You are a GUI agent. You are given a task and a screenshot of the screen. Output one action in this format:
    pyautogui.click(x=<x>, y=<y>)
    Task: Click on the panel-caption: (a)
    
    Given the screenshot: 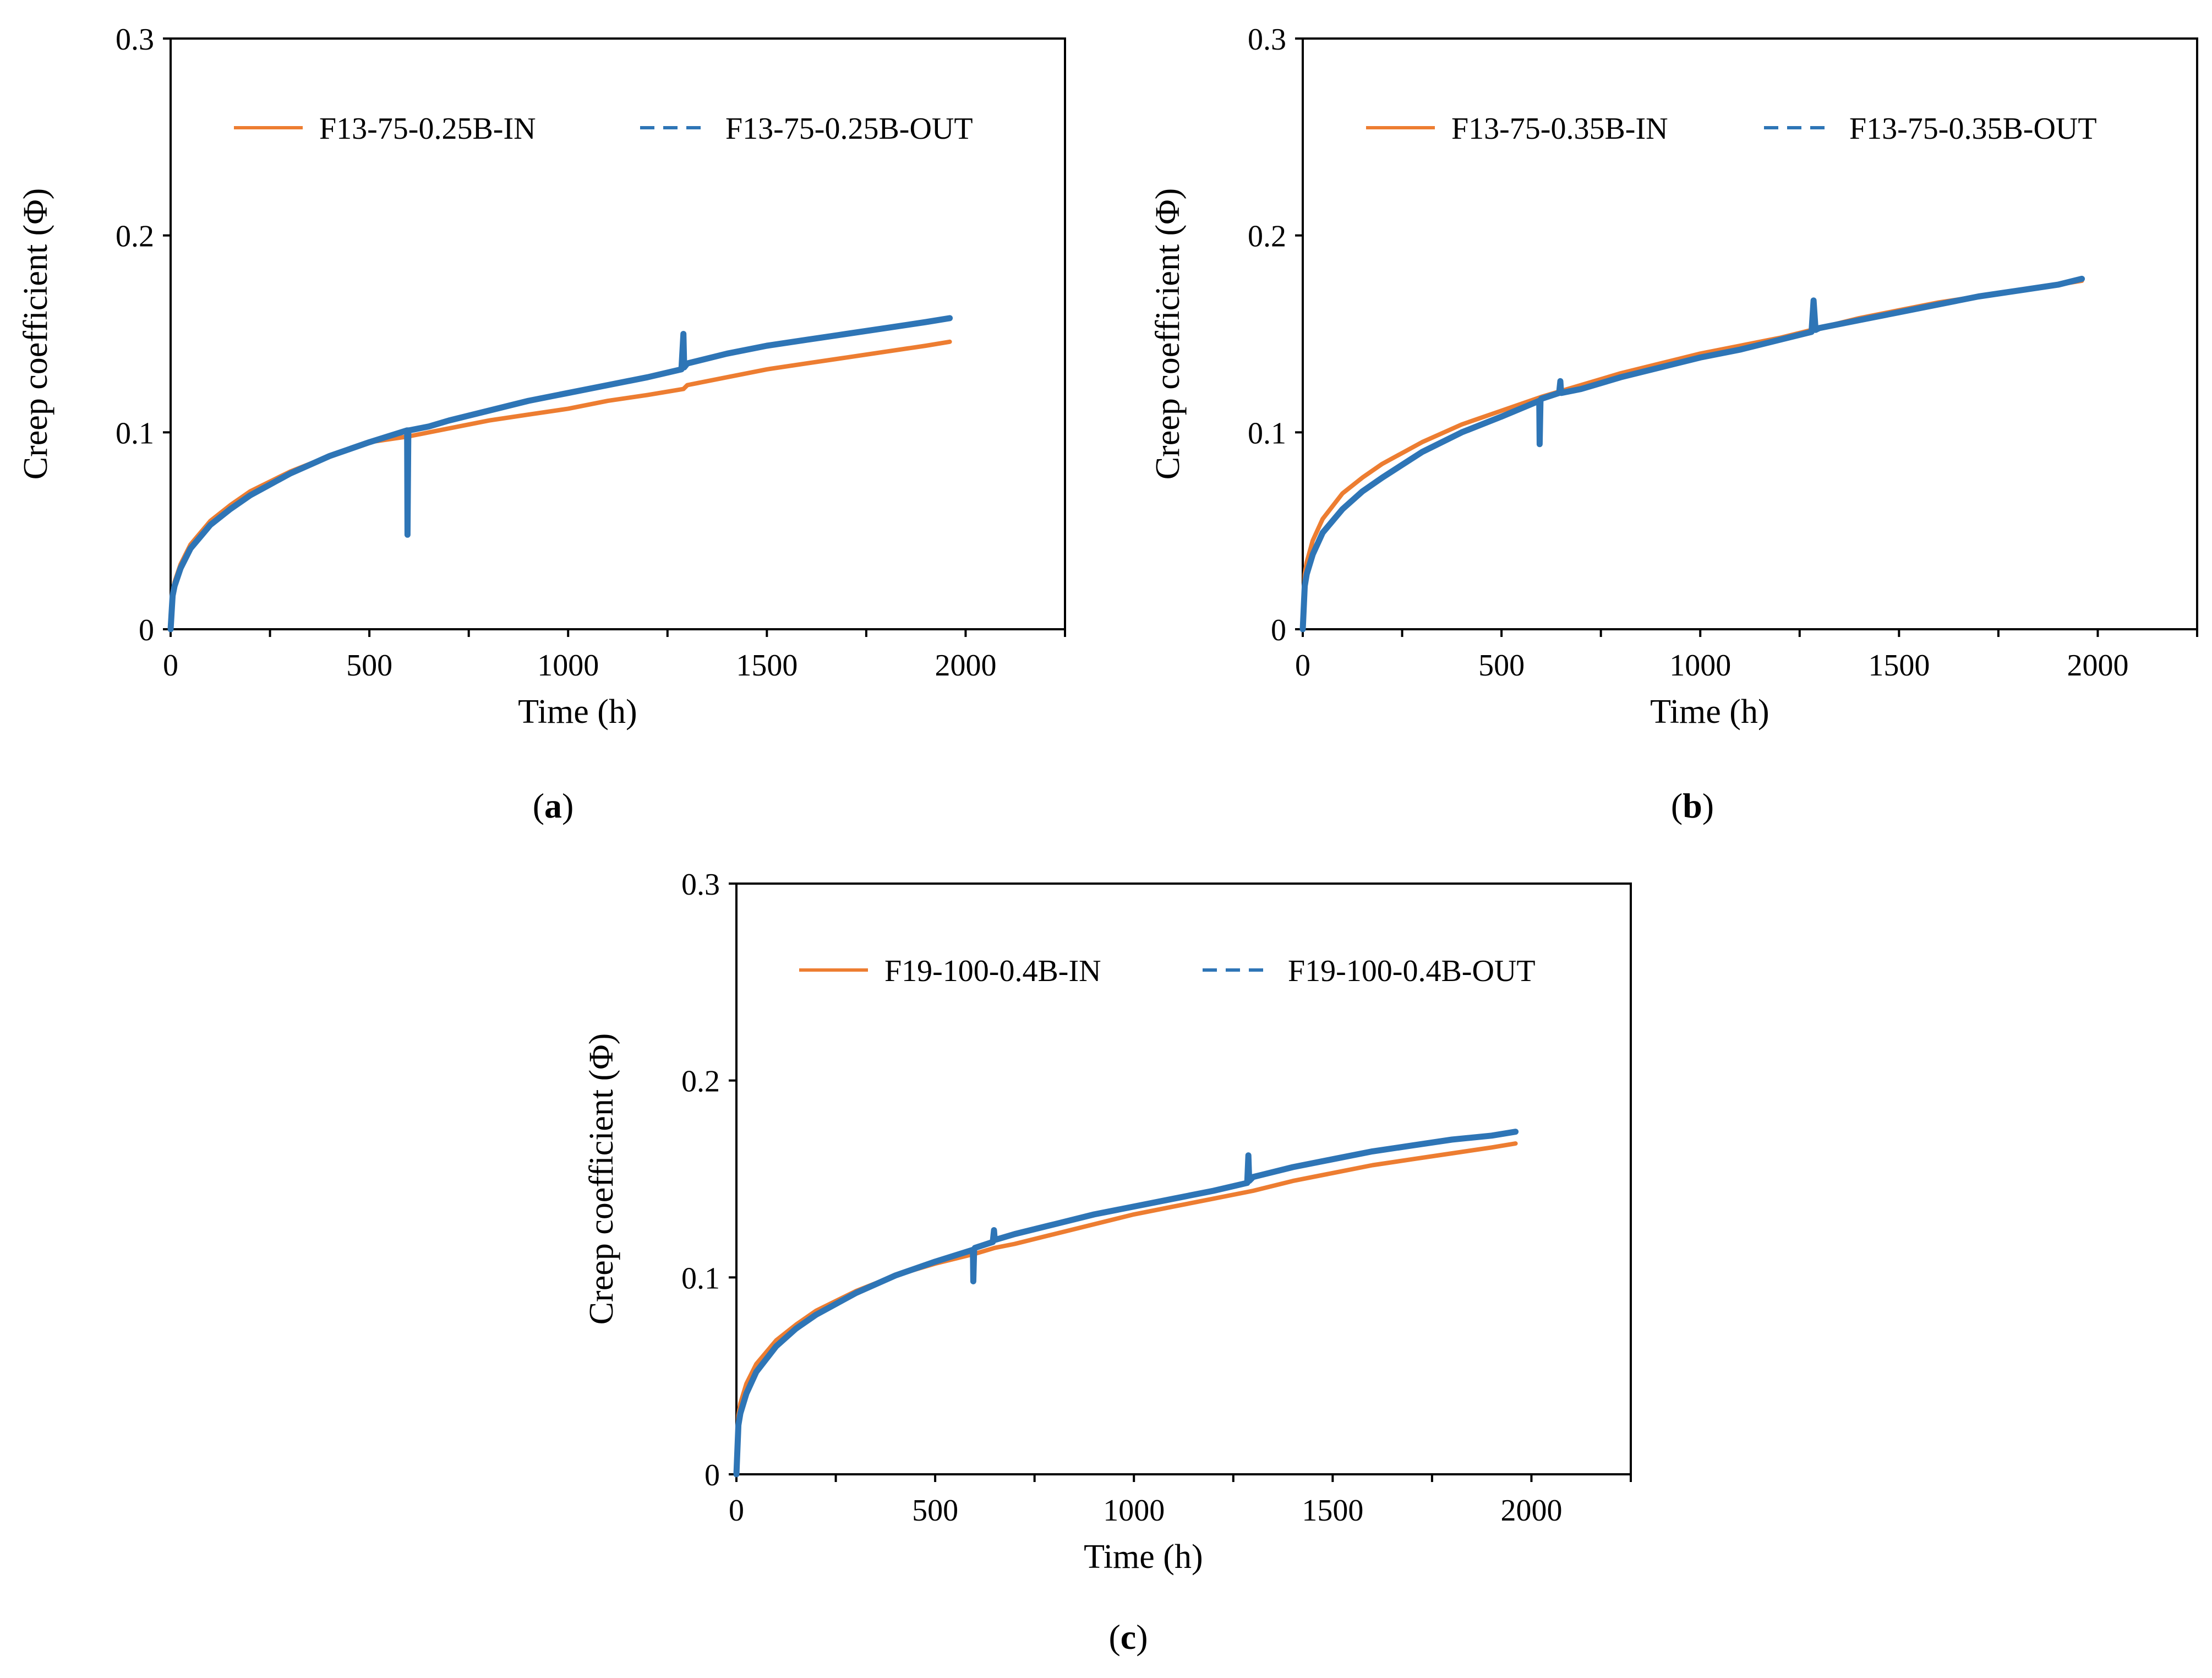 What is the action you would take?
    pyautogui.click(x=553, y=805)
    